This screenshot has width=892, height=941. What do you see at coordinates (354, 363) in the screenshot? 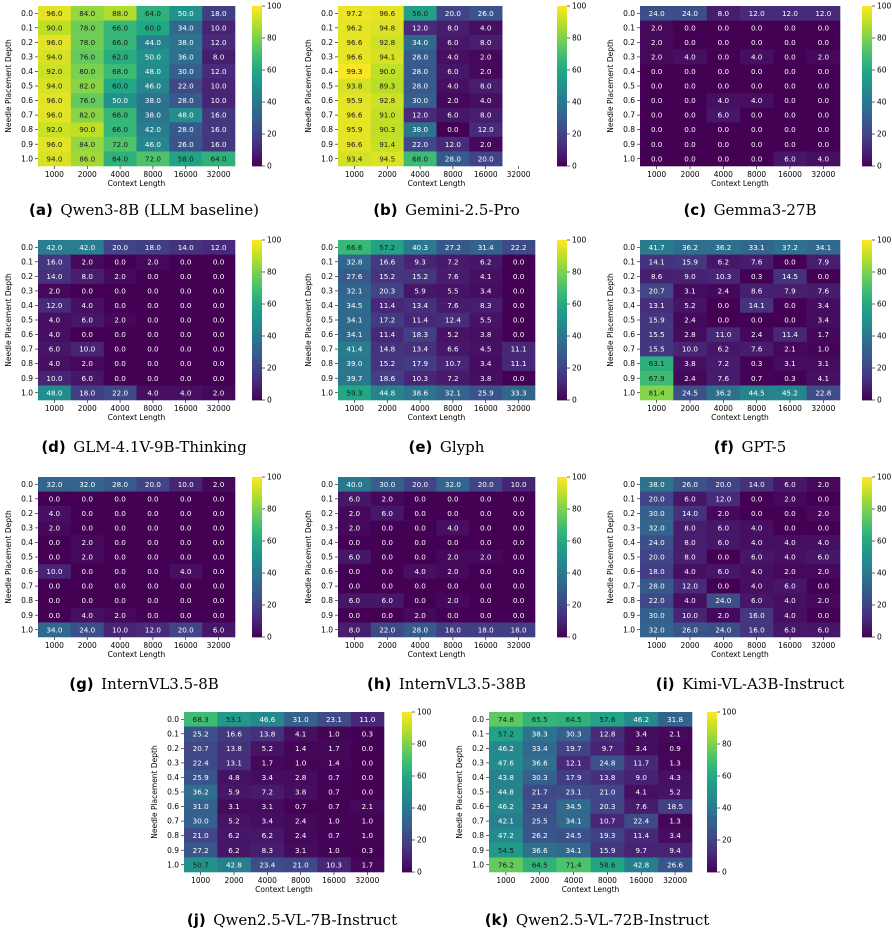
I see `cell-value-label: 39.0` at bounding box center [354, 363].